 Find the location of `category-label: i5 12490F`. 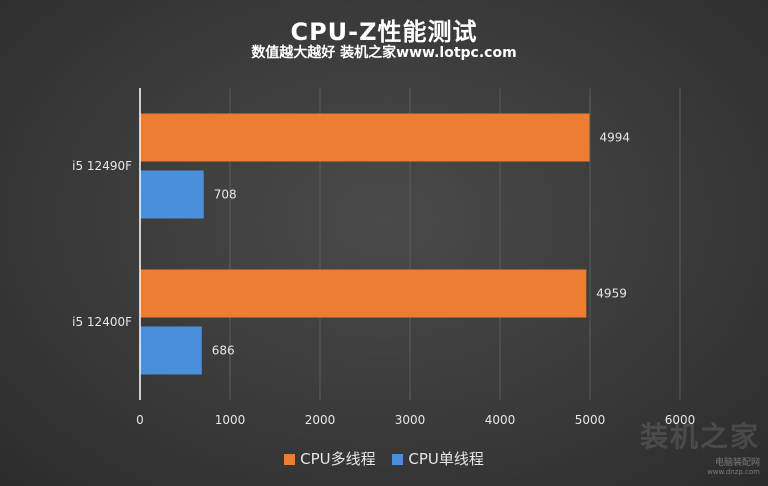

category-label: i5 12490F is located at coordinates (102, 166).